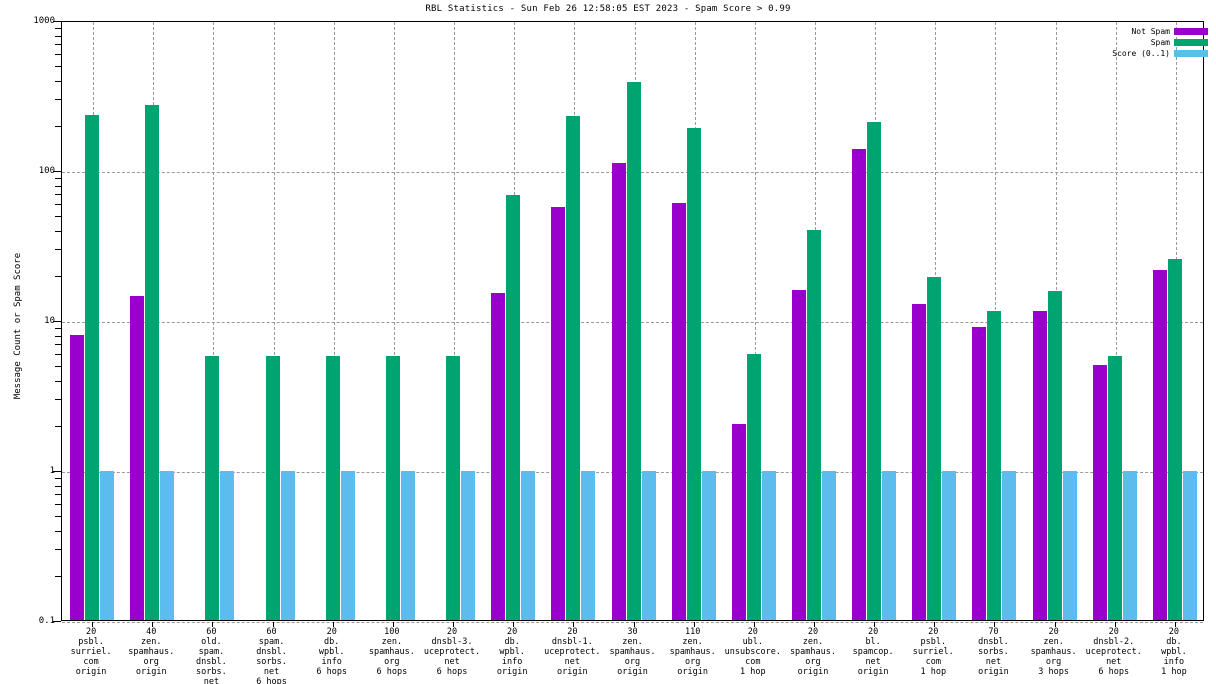  Describe the element at coordinates (91, 652) in the screenshot. I see `x-axis-category-label: 20 psbl. surriel. com origin` at that location.